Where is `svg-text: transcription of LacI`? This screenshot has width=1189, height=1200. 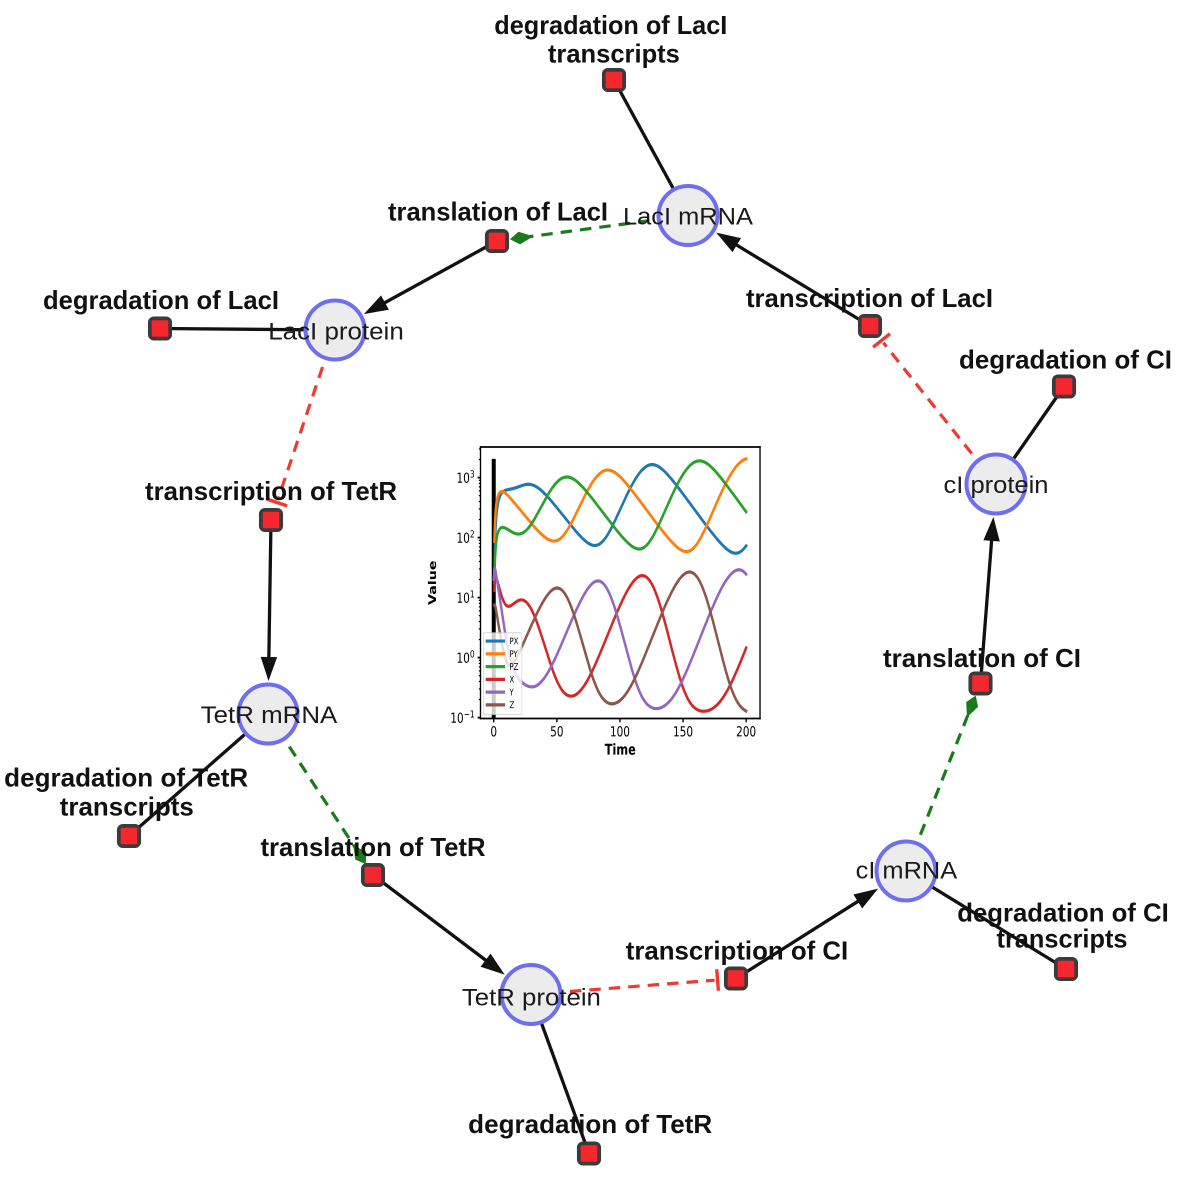 svg-text: transcription of LacI is located at coordinates (869, 298).